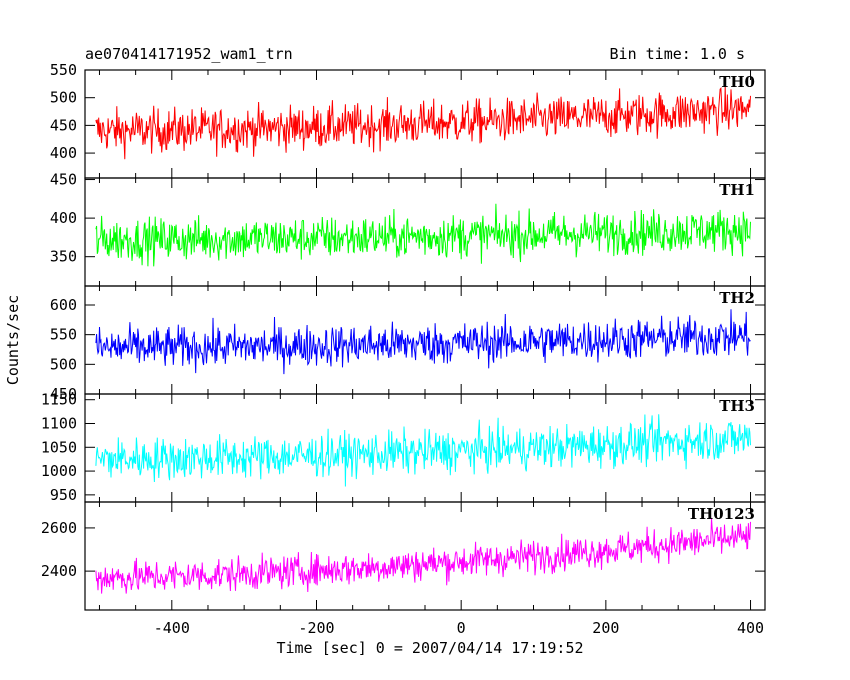 This screenshot has height=680, width=850. I want to click on panel-label-th2: TH2, so click(737, 298).